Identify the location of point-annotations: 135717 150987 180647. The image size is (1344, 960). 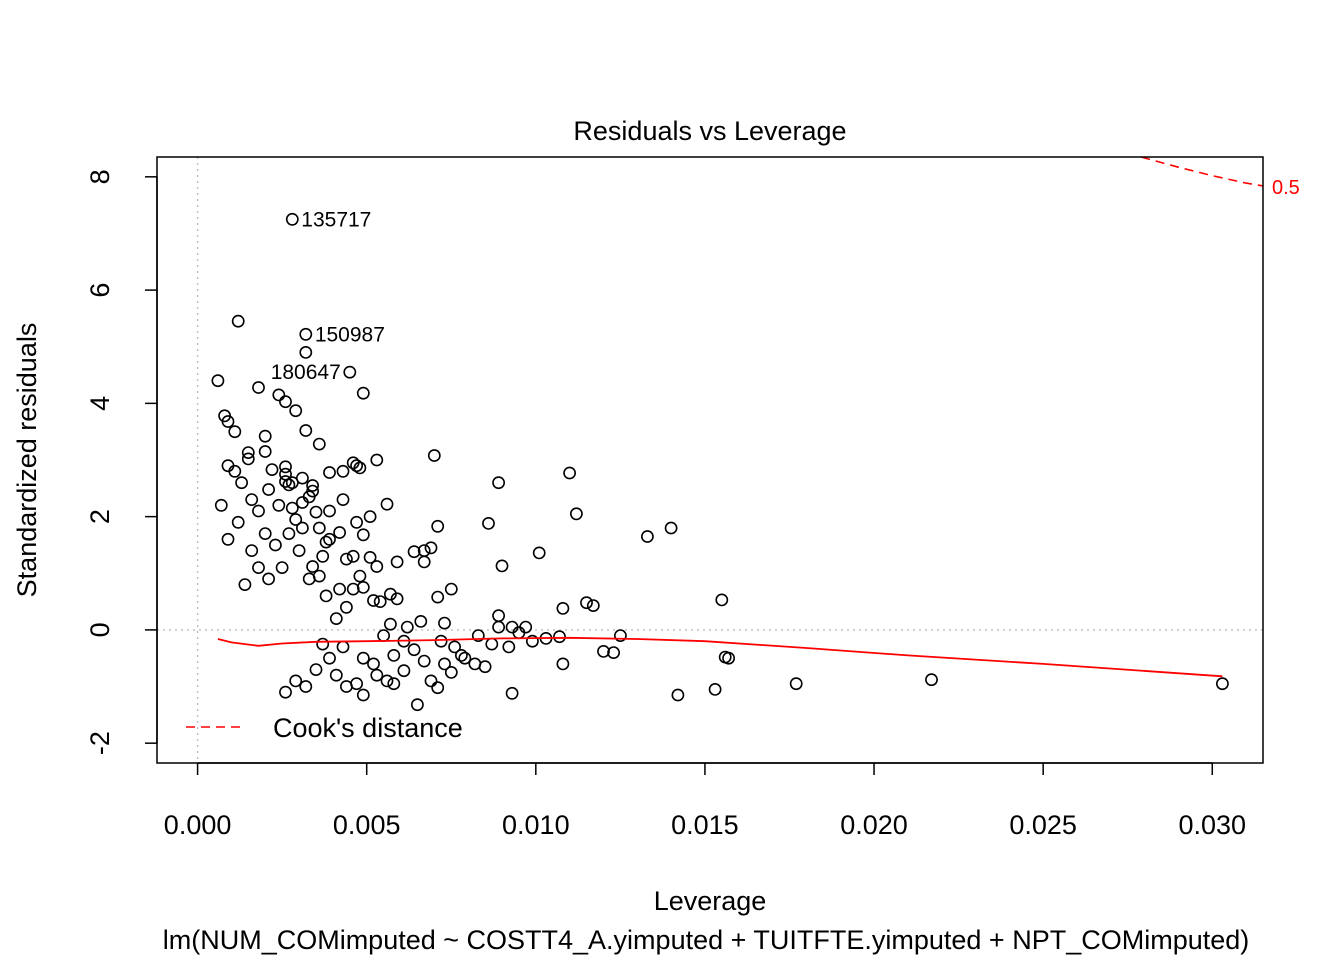
(328, 296).